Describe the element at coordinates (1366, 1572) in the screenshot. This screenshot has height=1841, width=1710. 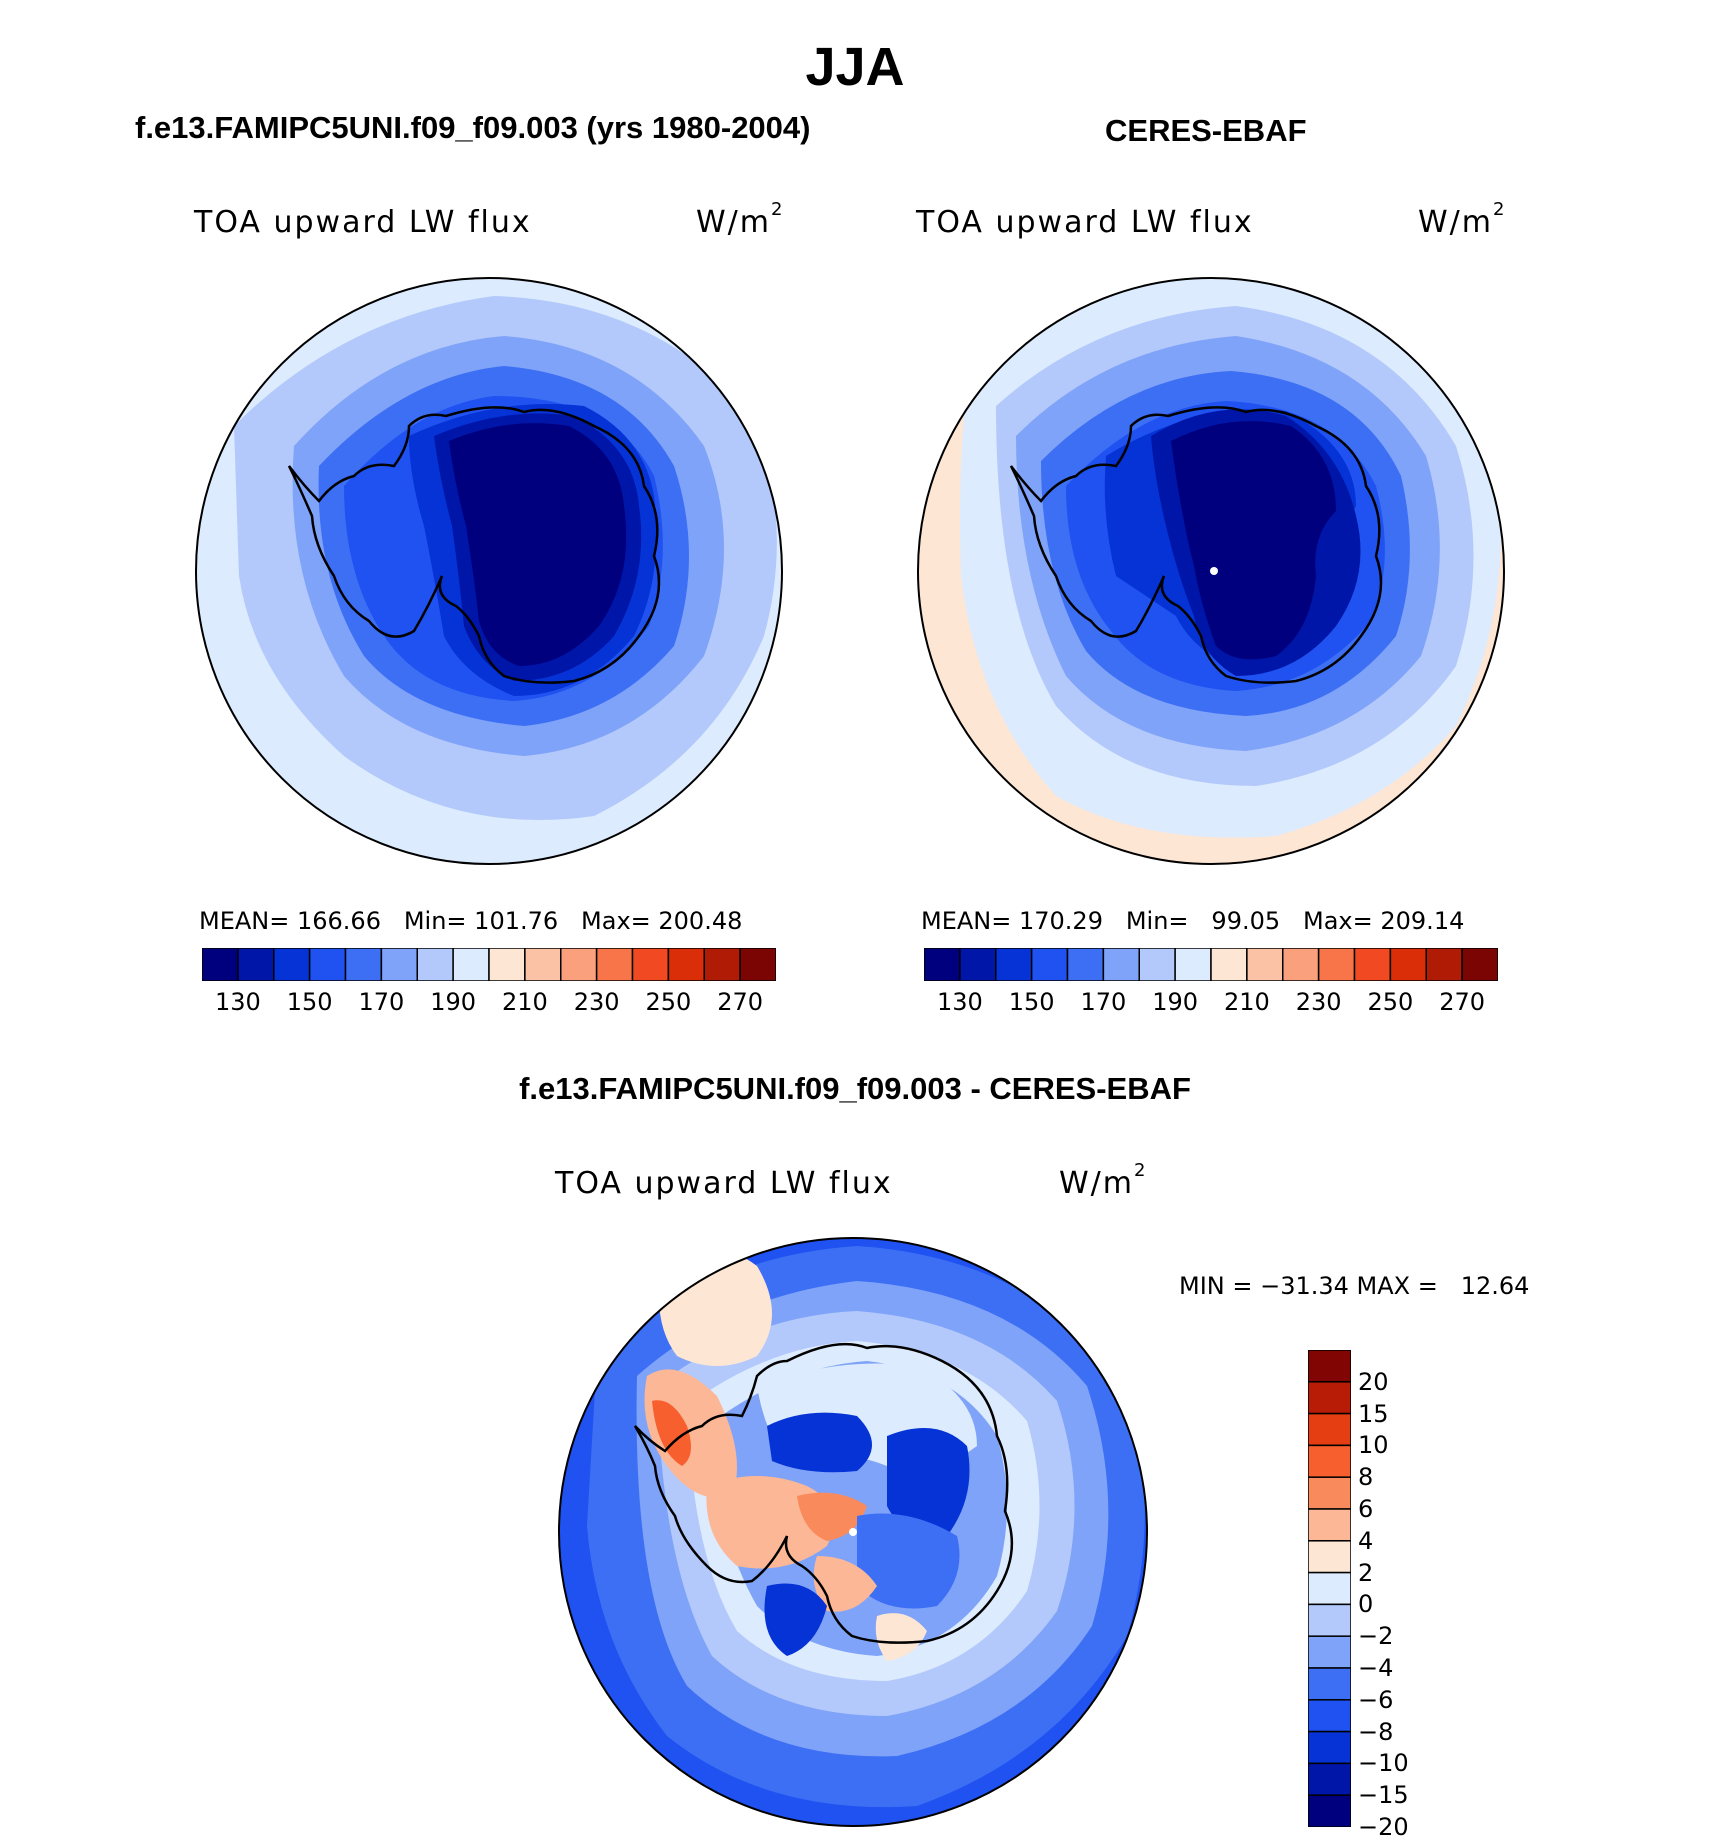
I see `colorbar-panel3-tick-label: 2` at that location.